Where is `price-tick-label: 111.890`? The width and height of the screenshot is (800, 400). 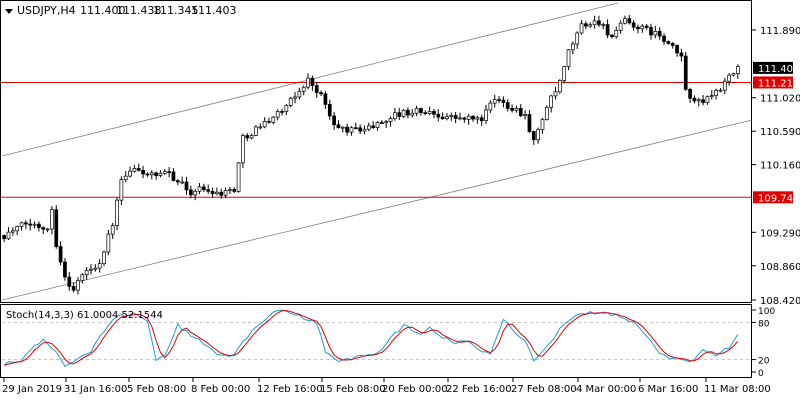
price-tick-label: 111.890 is located at coordinates (780, 31).